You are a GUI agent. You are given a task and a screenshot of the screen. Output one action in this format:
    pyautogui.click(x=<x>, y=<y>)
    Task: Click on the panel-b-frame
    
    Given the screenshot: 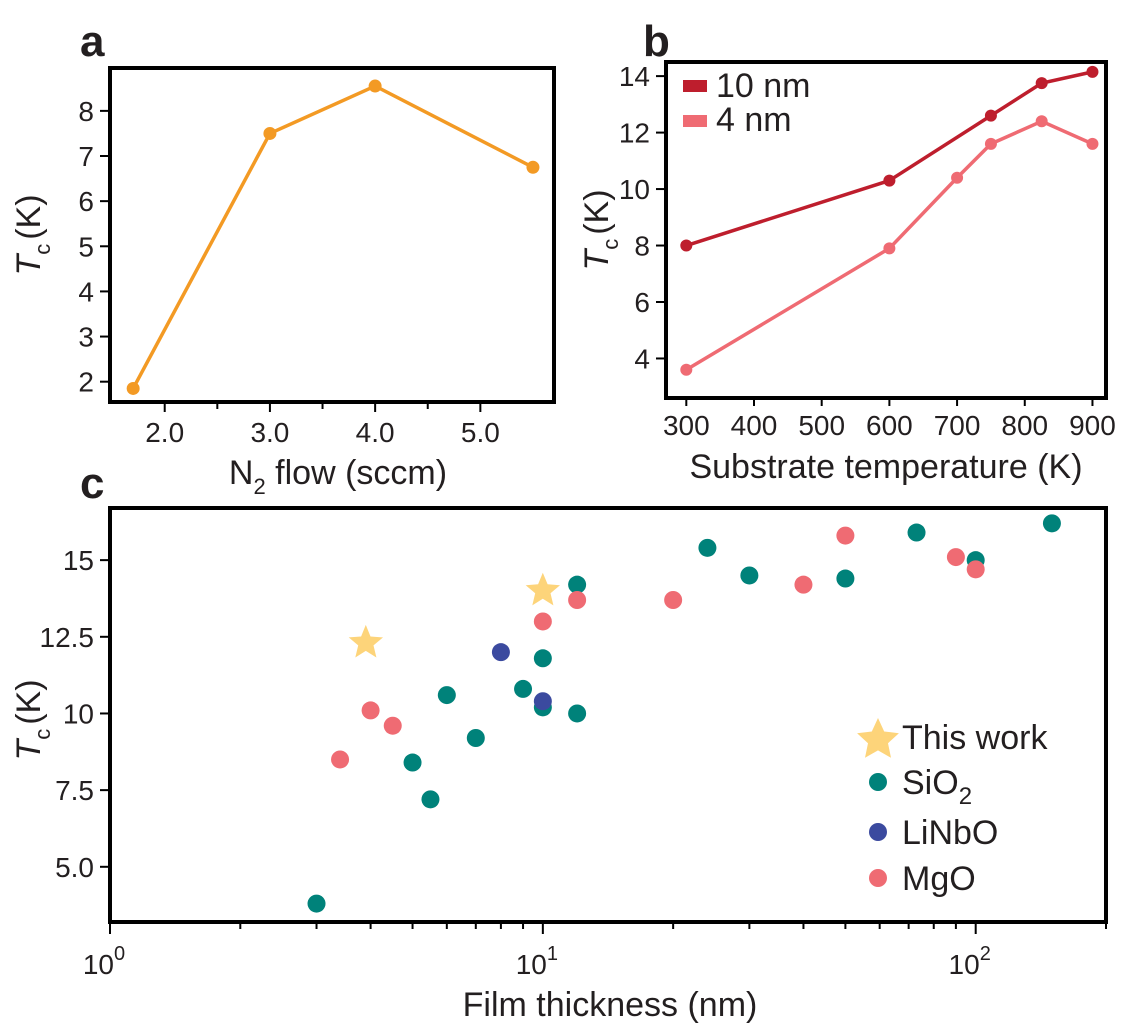 What is the action you would take?
    pyautogui.click(x=886, y=230)
    